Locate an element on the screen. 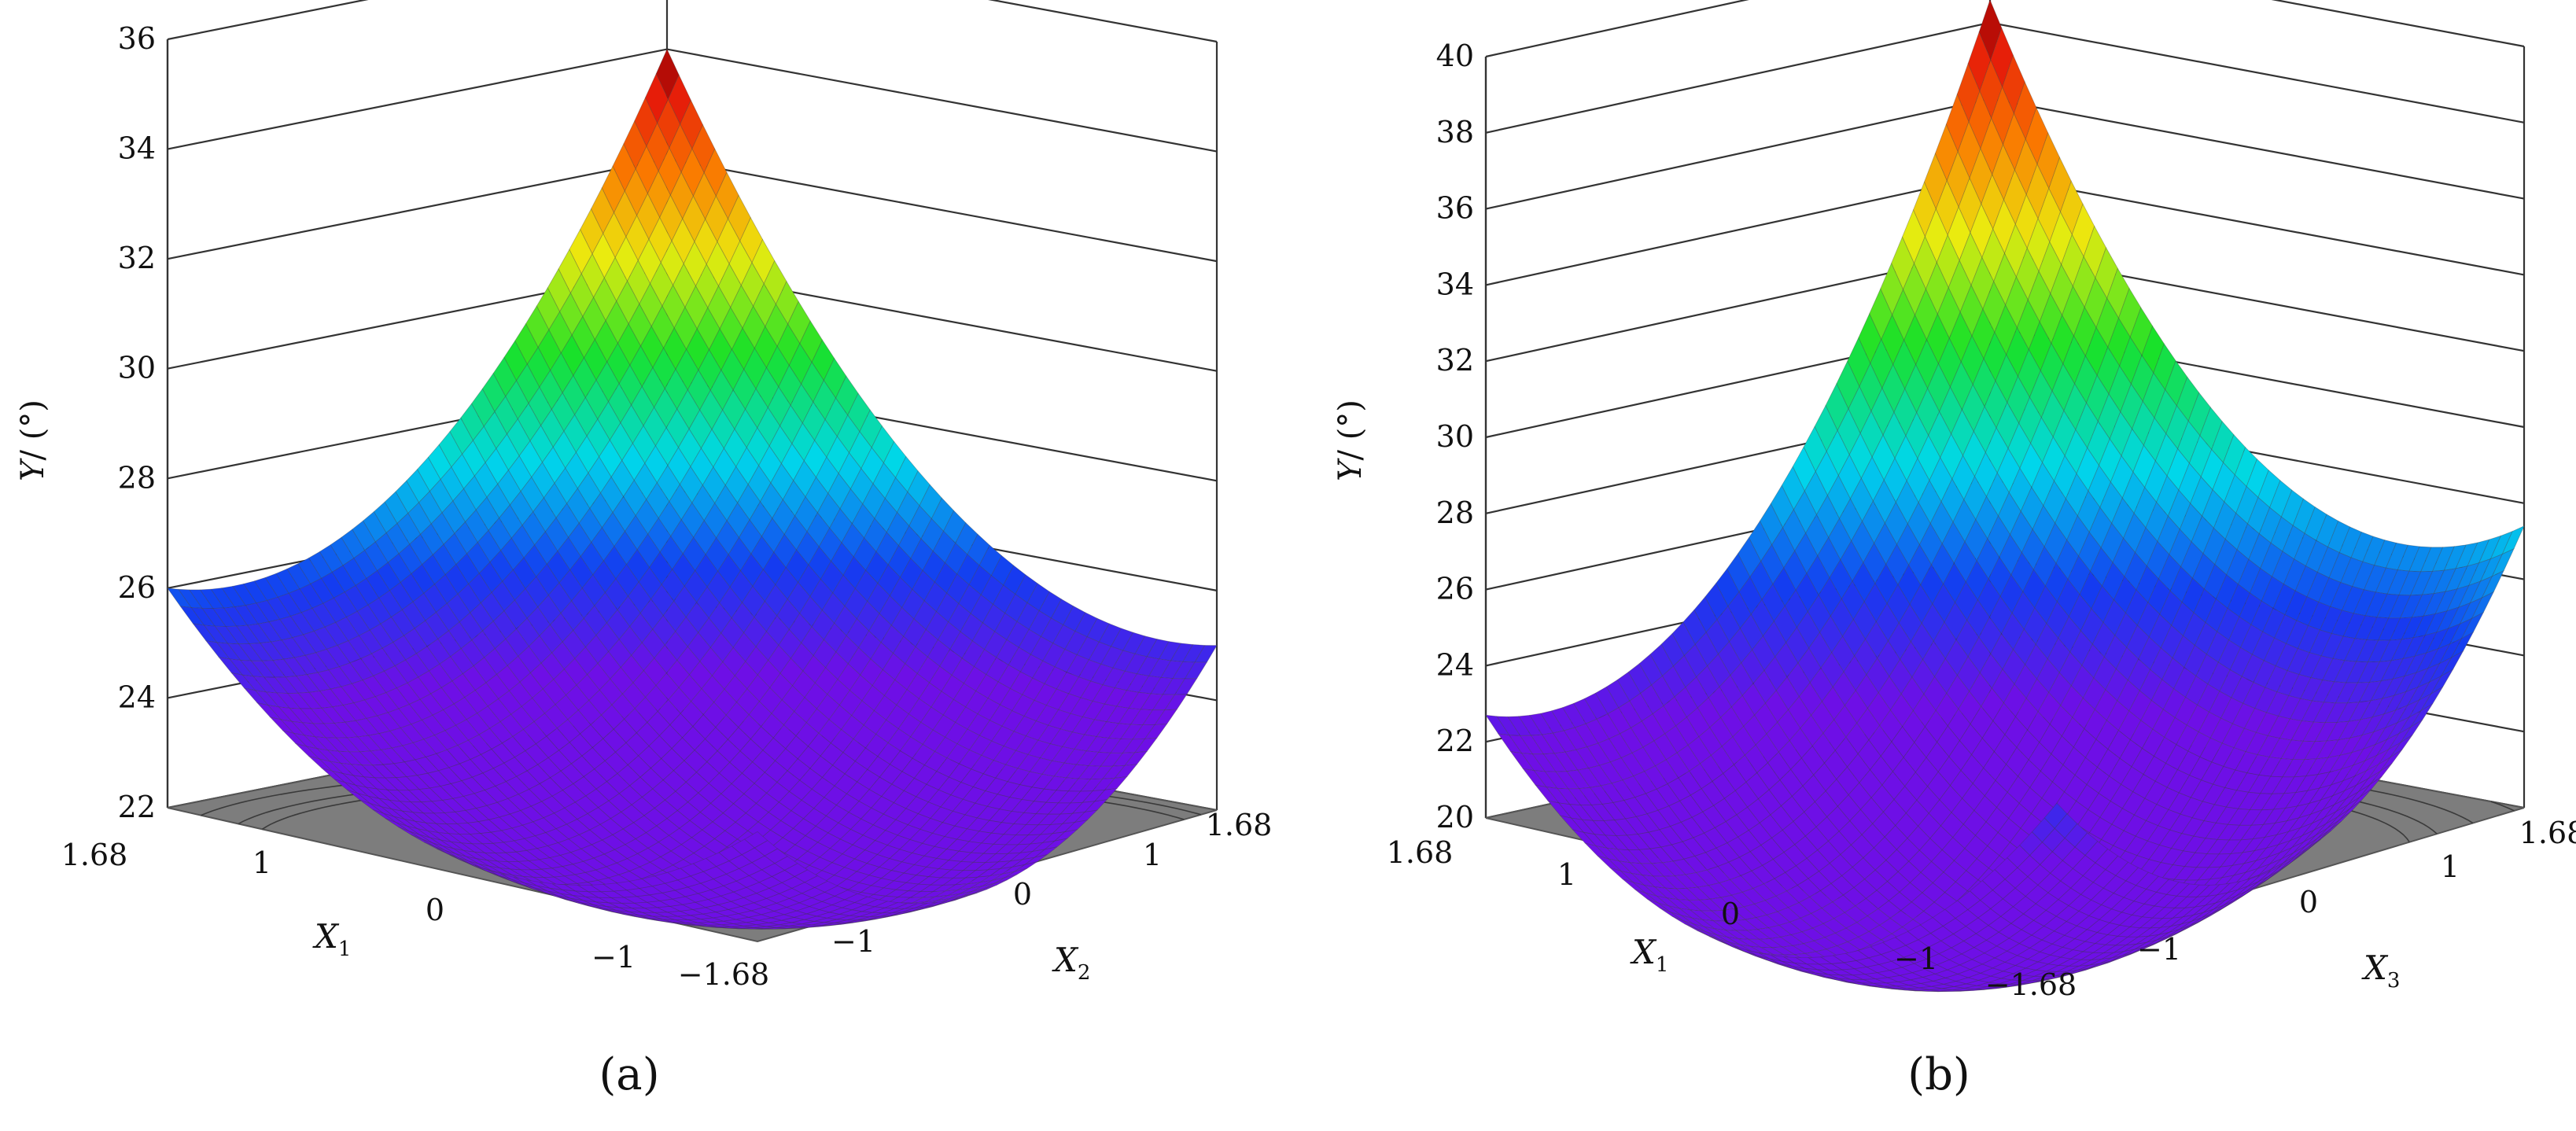 This screenshot has height=1131, width=2576. z-tick-label: 20 is located at coordinates (1455, 817).